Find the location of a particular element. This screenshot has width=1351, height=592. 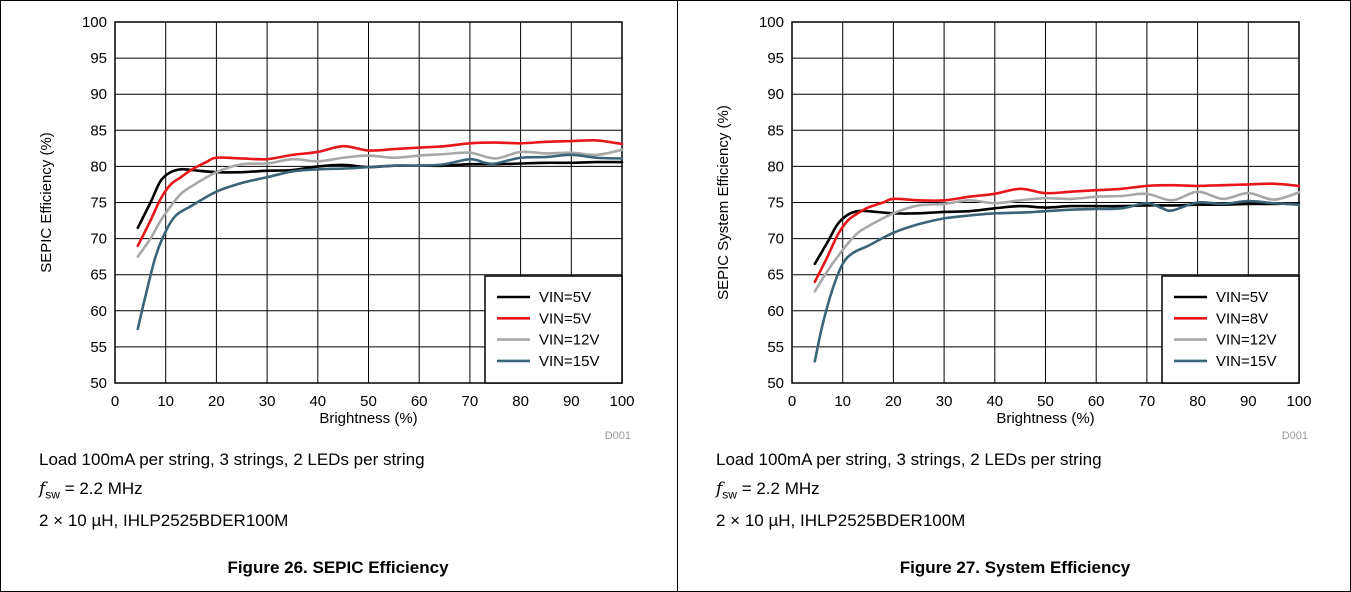

figure-caption: Figure 26. SEPIC Efficiency is located at coordinates (338, 567).